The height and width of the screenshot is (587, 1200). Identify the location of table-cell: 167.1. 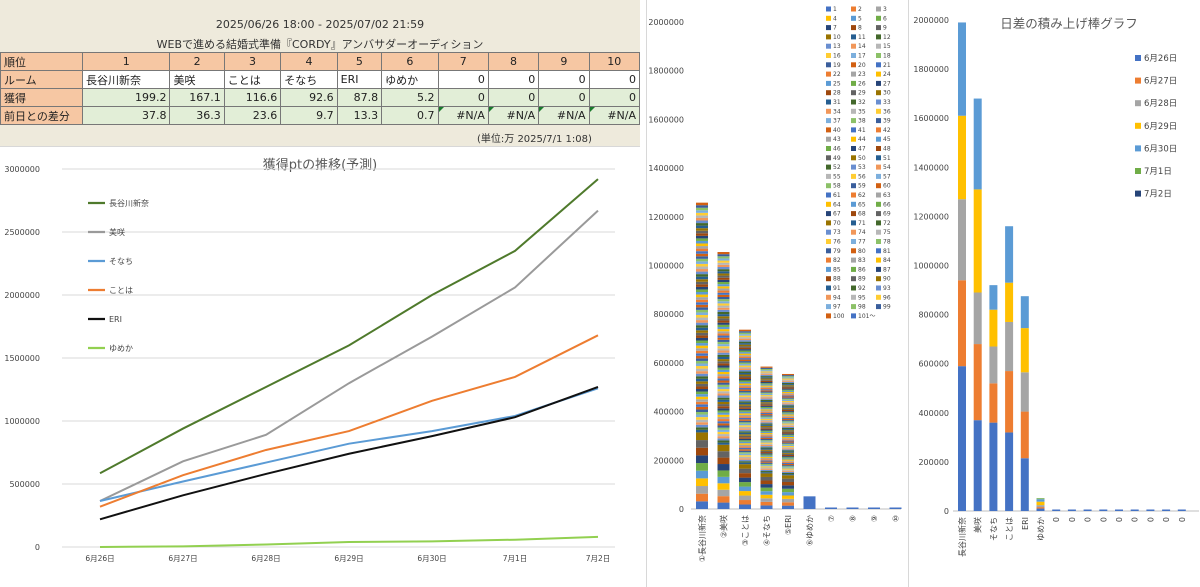
(197, 97).